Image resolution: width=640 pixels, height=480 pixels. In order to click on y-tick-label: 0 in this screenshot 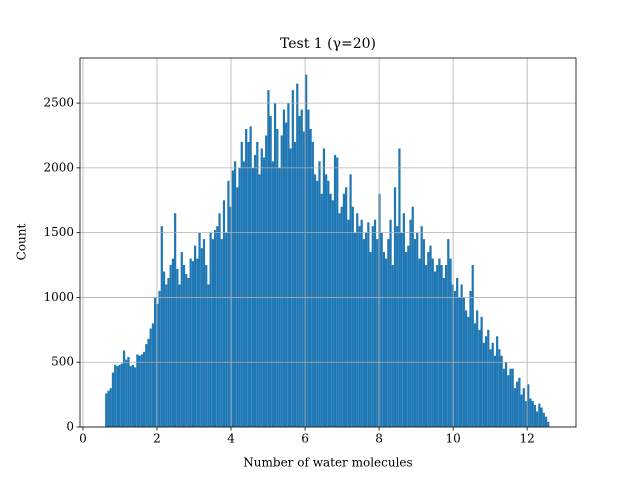, I will do `click(70, 427)`.